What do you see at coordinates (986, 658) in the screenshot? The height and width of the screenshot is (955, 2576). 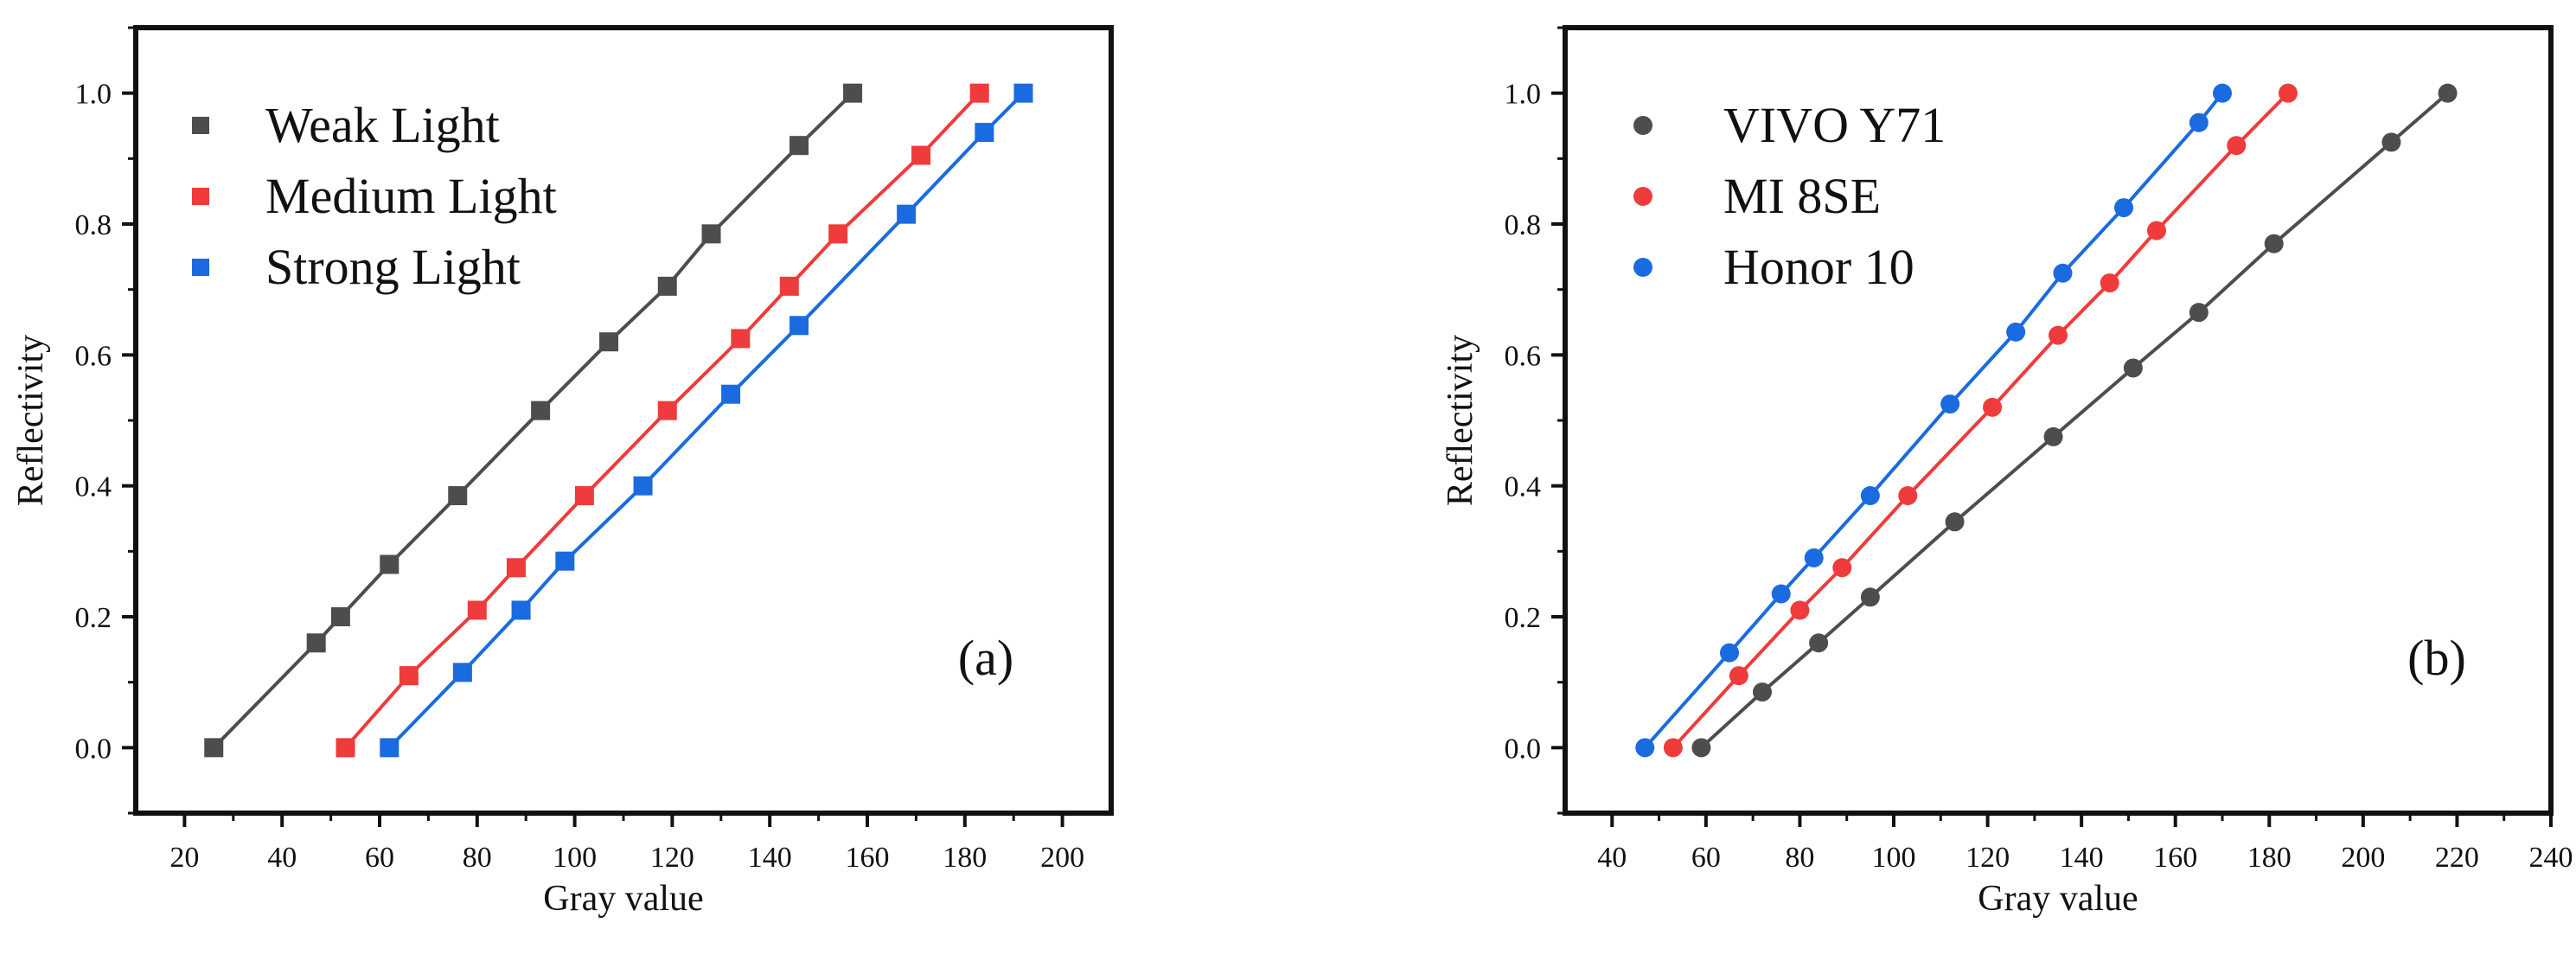 I see `panel-label: (a)` at bounding box center [986, 658].